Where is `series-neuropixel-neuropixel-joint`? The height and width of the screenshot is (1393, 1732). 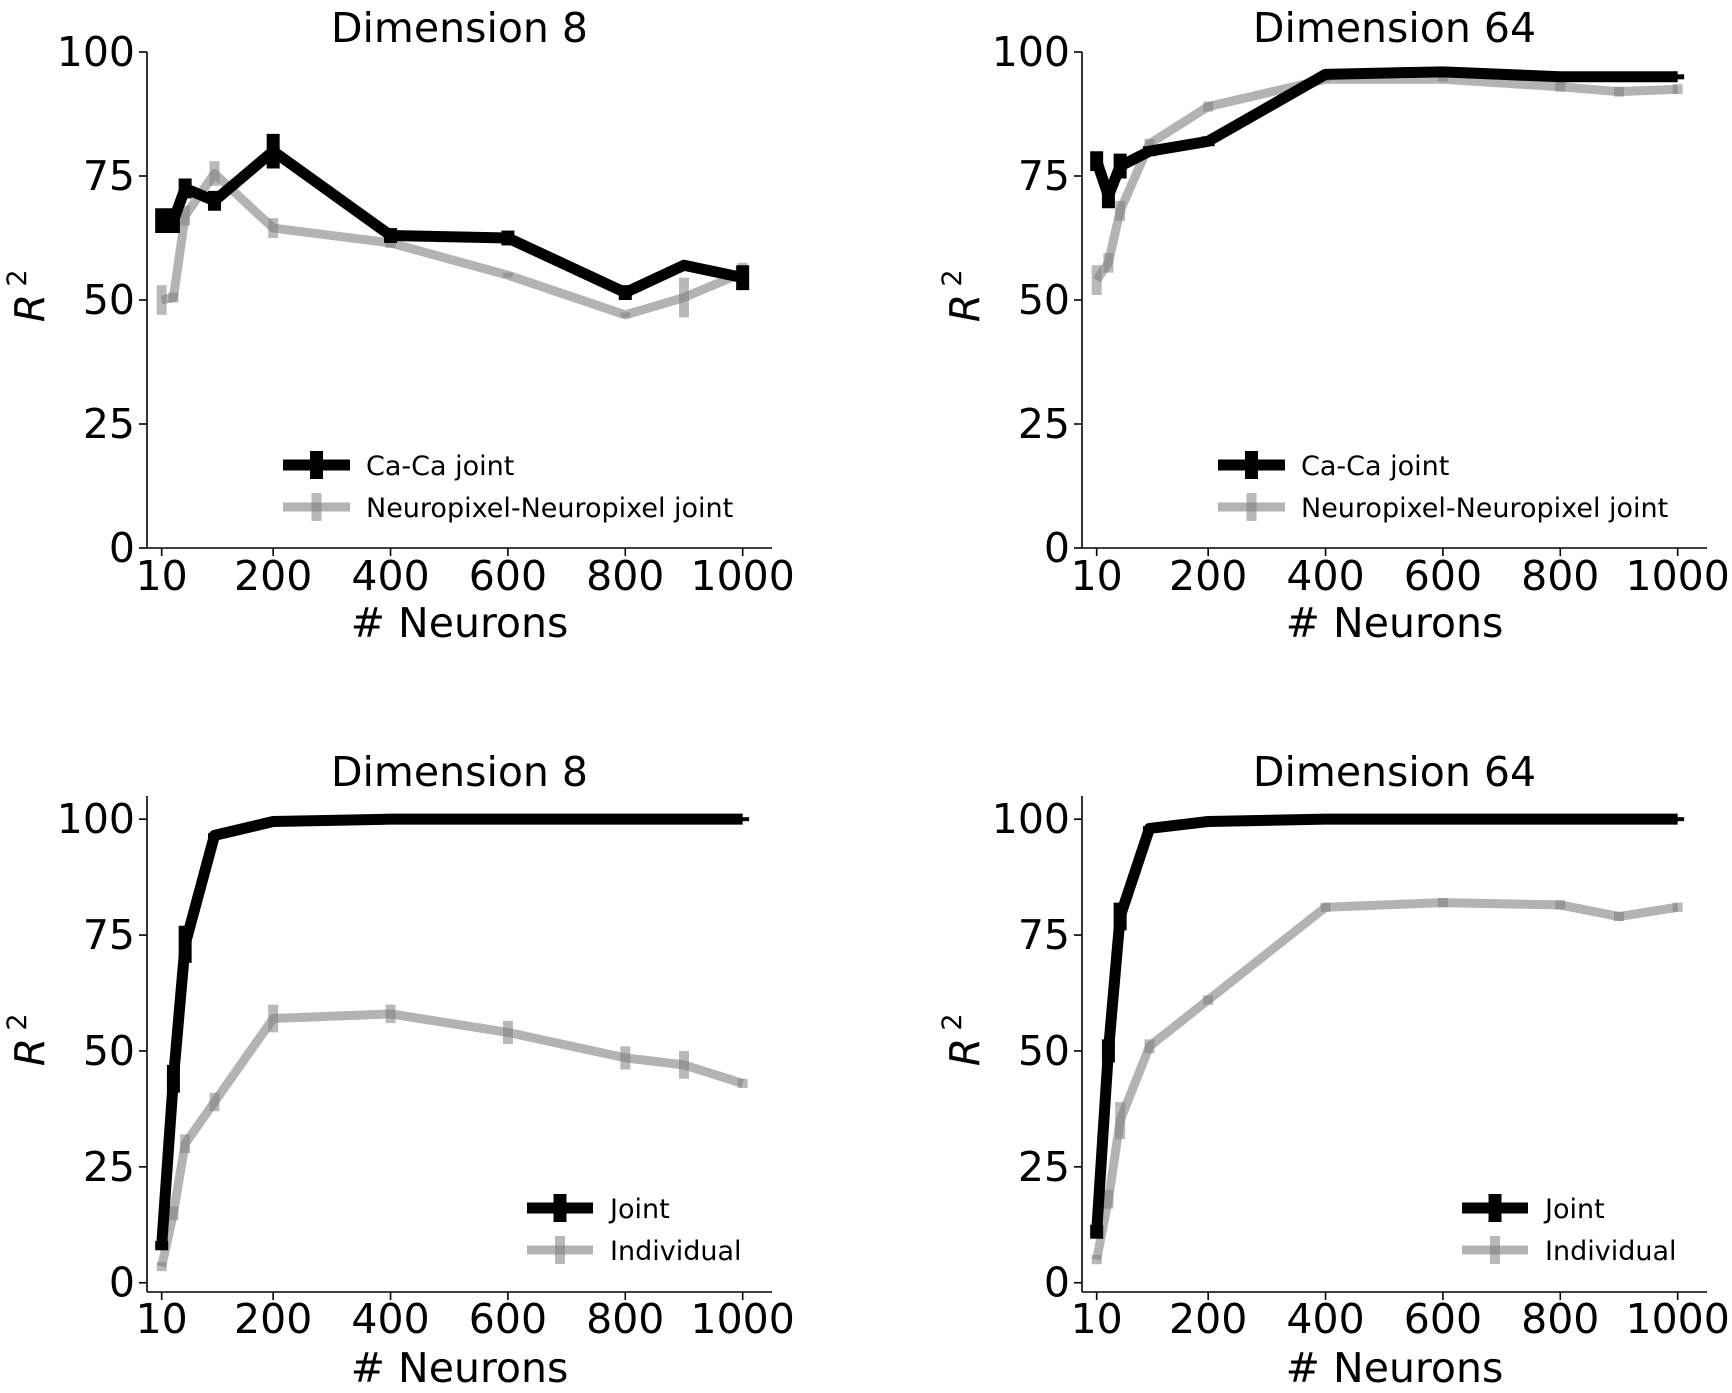 series-neuropixel-neuropixel-joint is located at coordinates (1387, 185).